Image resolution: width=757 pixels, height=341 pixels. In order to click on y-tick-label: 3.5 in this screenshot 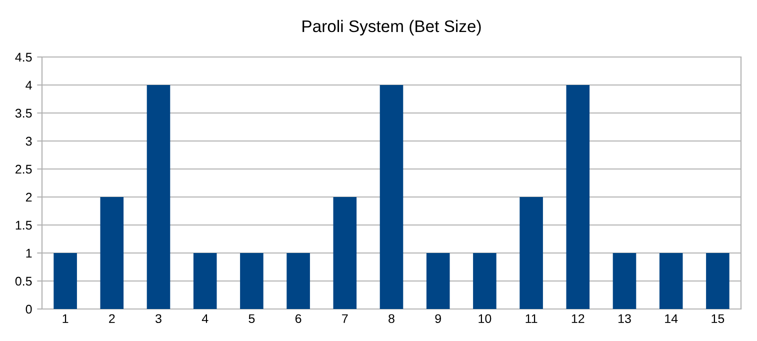, I will do `click(23, 113)`.